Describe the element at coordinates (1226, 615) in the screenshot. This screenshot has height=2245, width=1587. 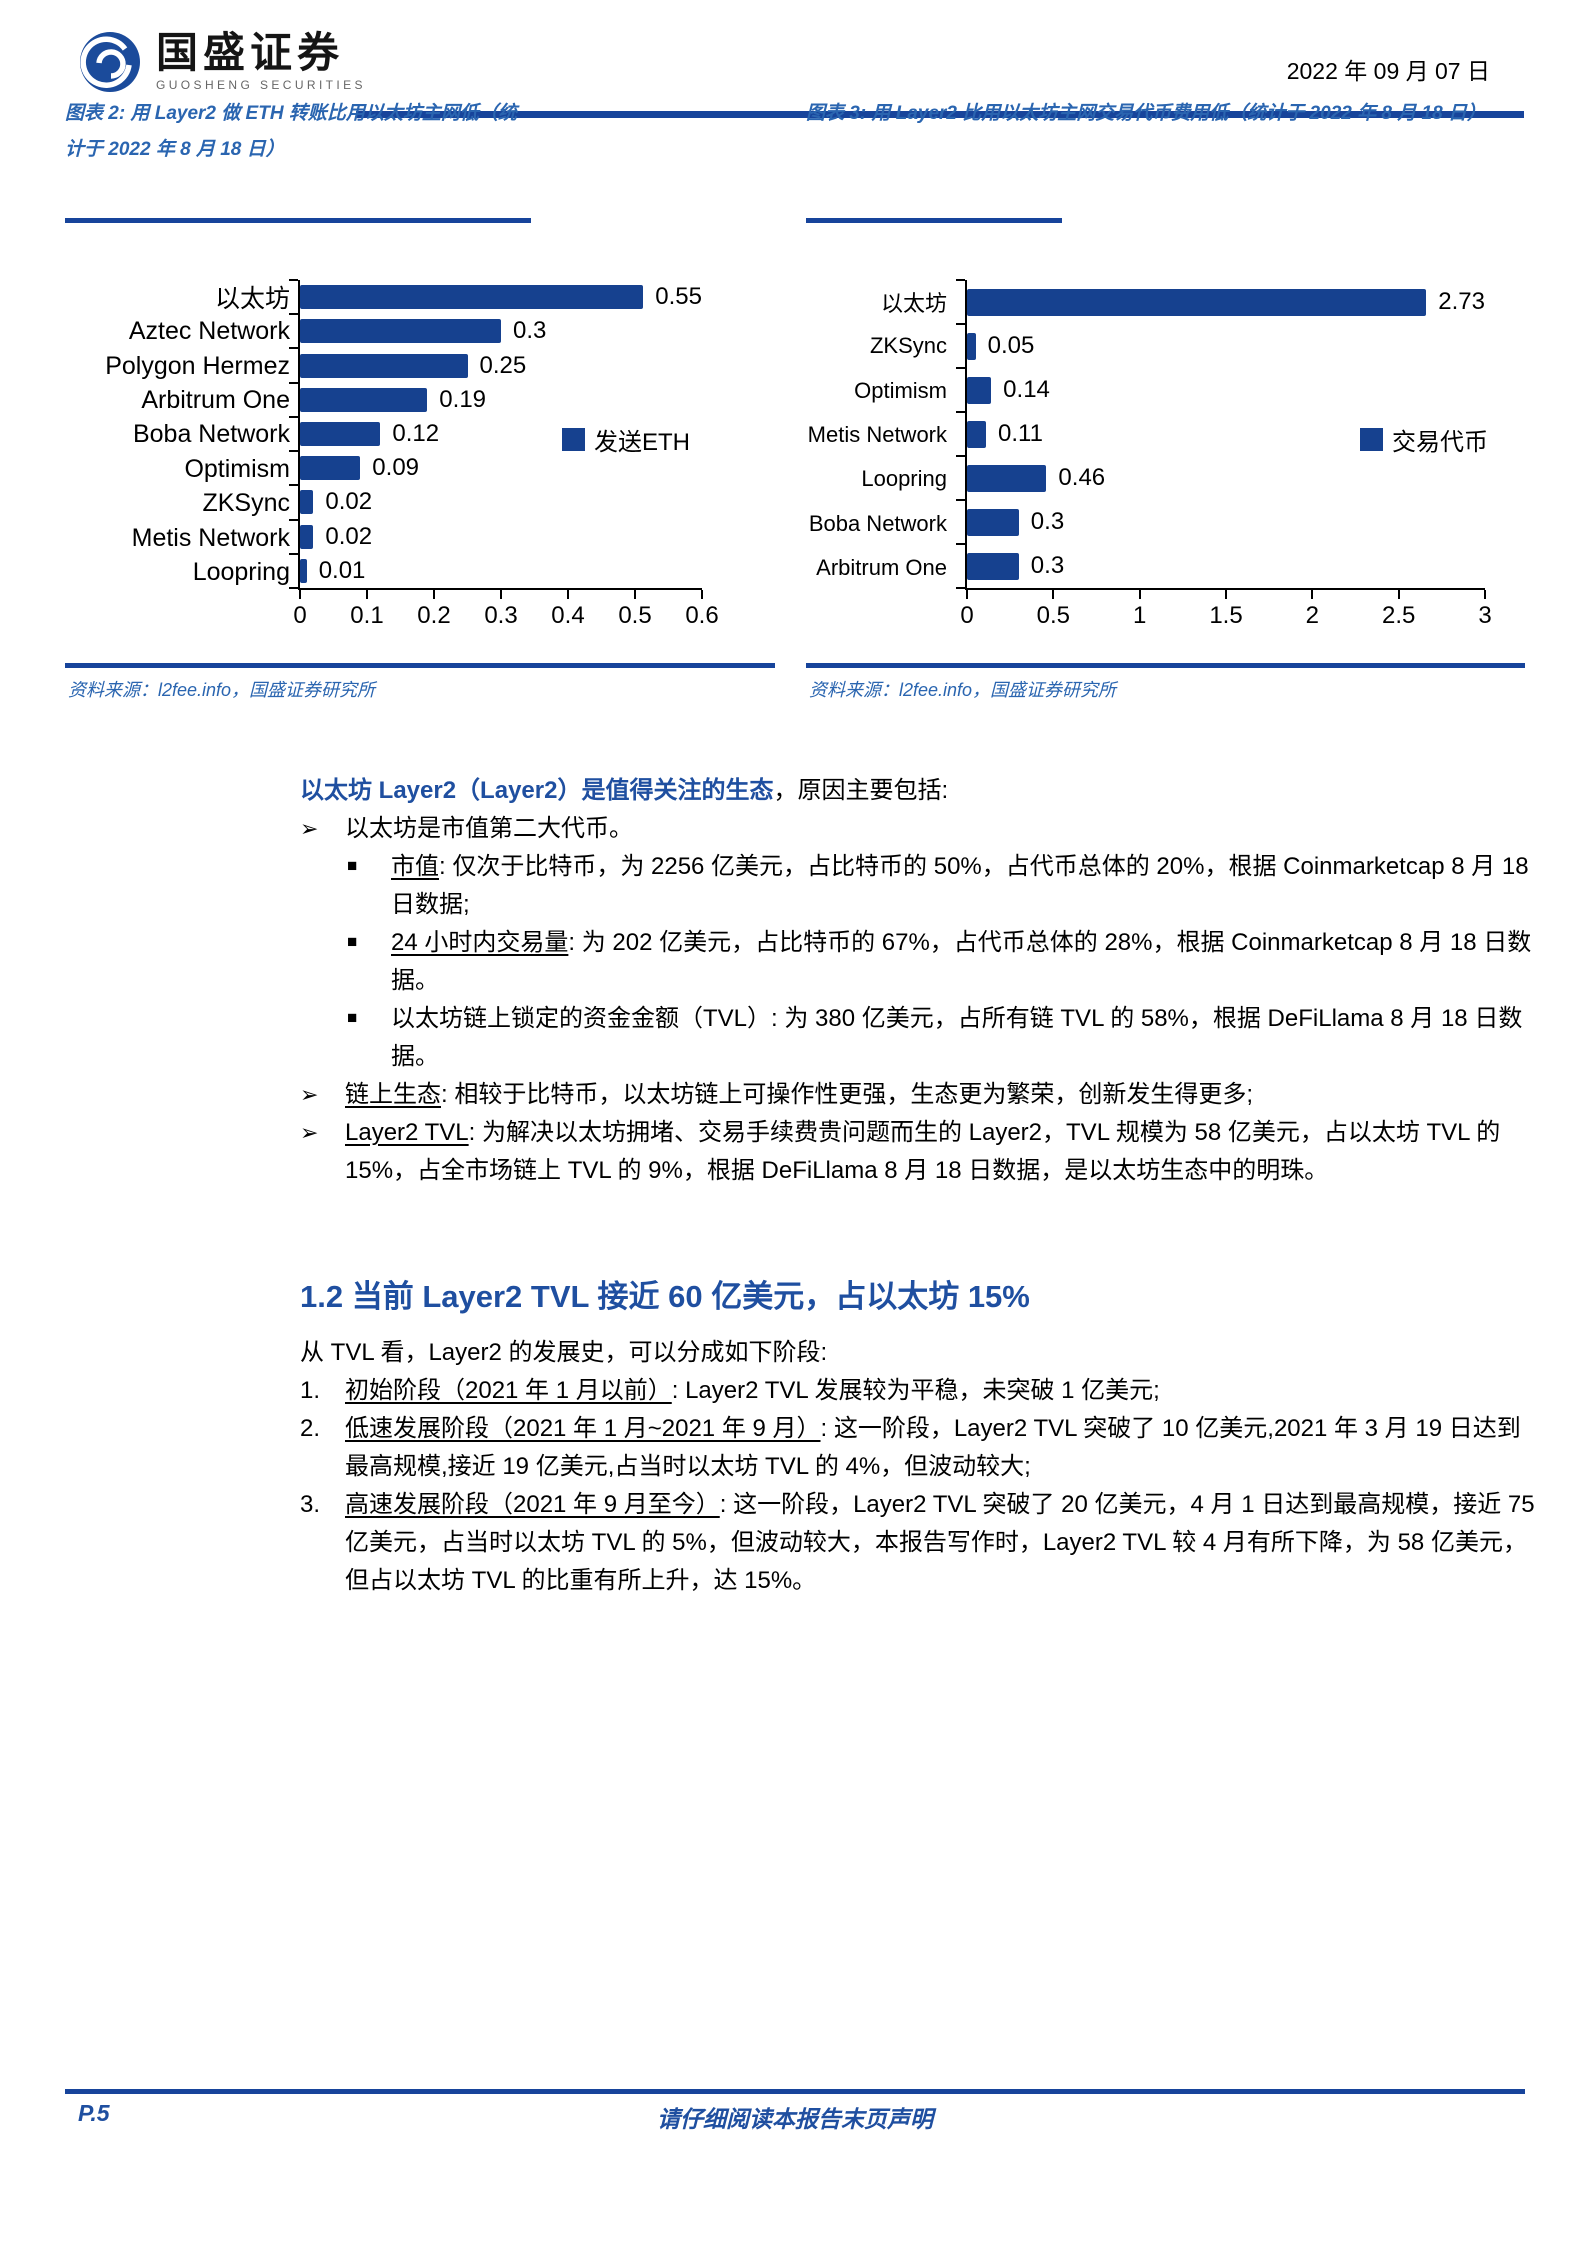
I see `x-tick-label: 1.5` at that location.